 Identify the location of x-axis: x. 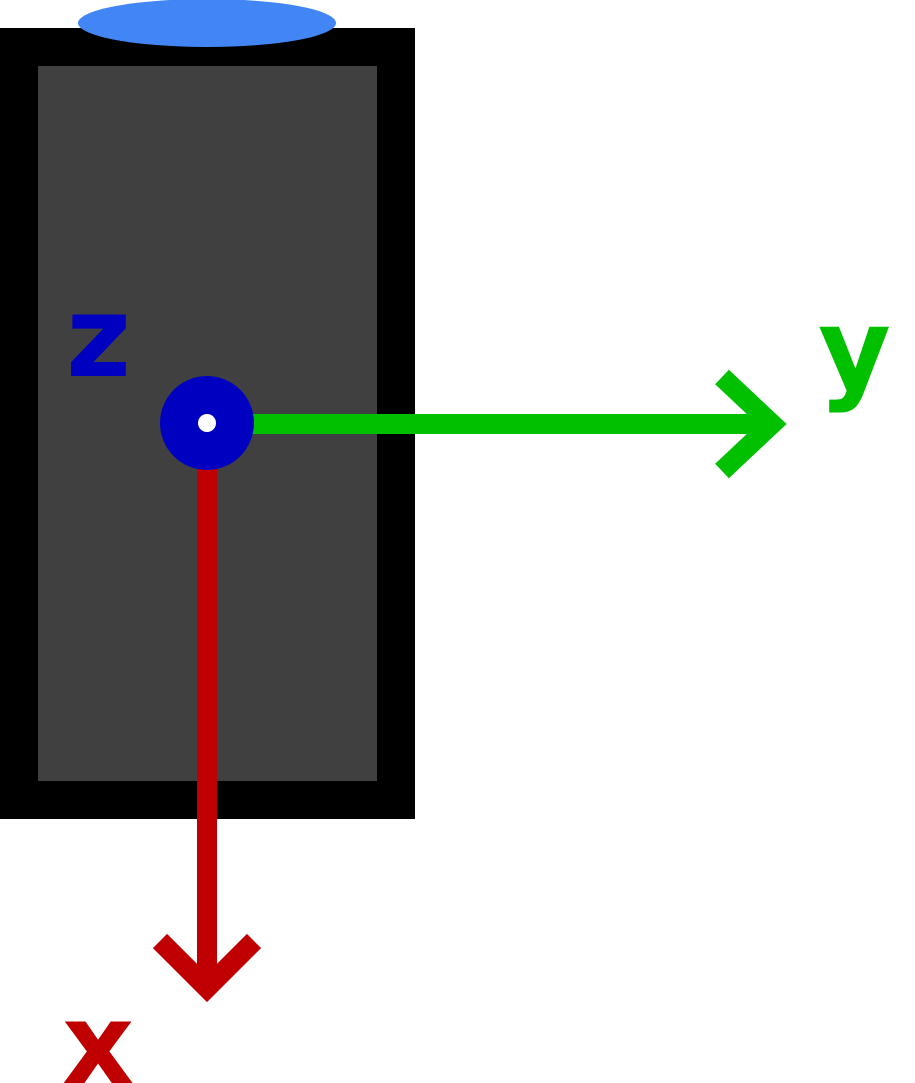
(162, 753).